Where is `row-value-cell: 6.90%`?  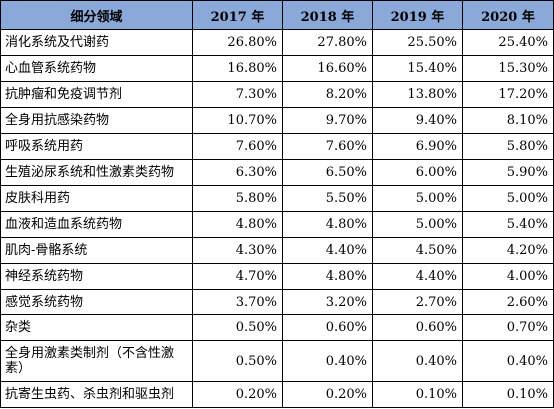
row-value-cell: 6.90% is located at coordinates (417, 146).